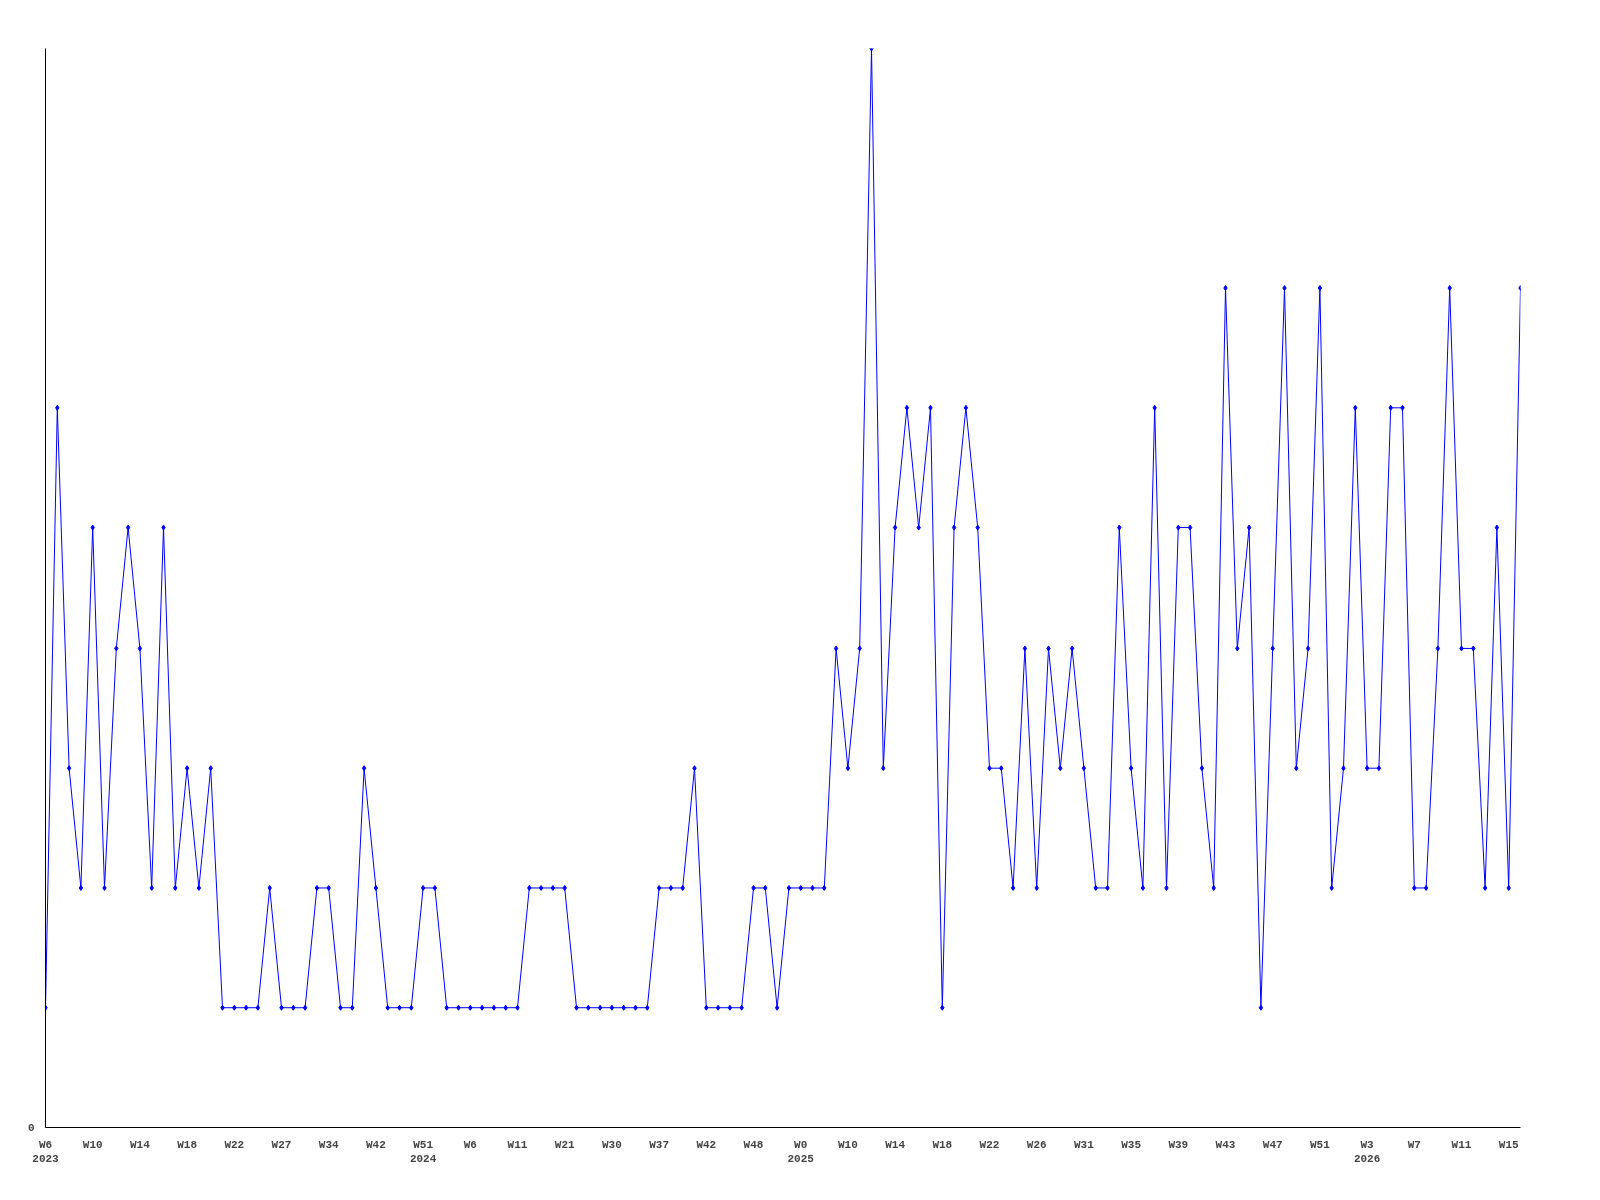  I want to click on x-tick-label: W3 2026, so click(1367, 1151).